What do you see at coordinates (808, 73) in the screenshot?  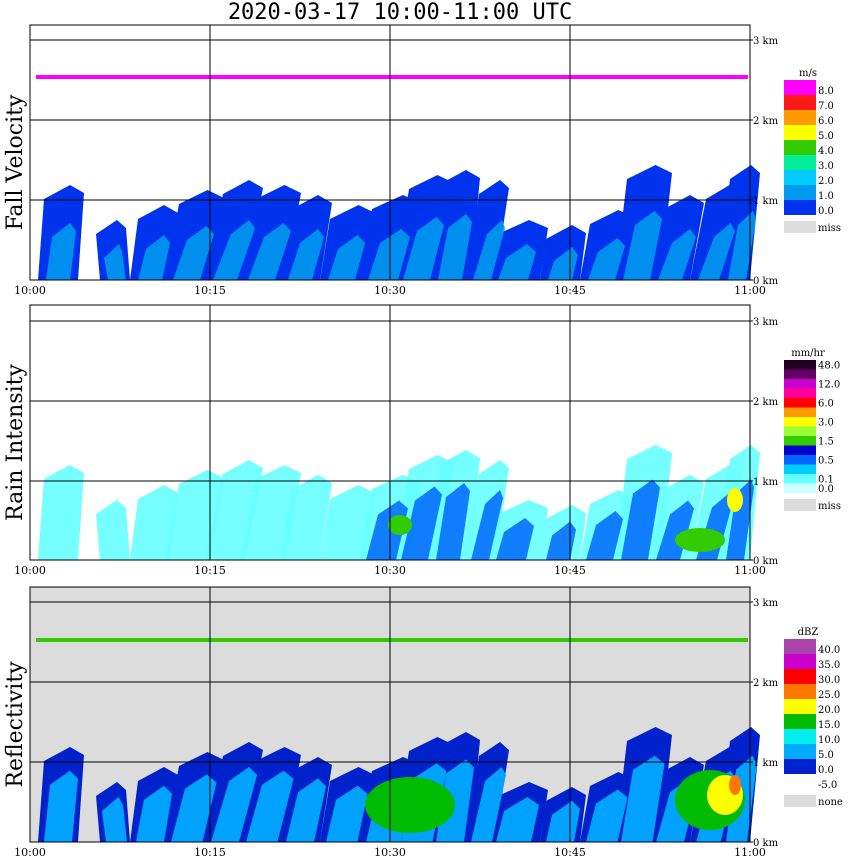 I see `legend-unit: m/s` at bounding box center [808, 73].